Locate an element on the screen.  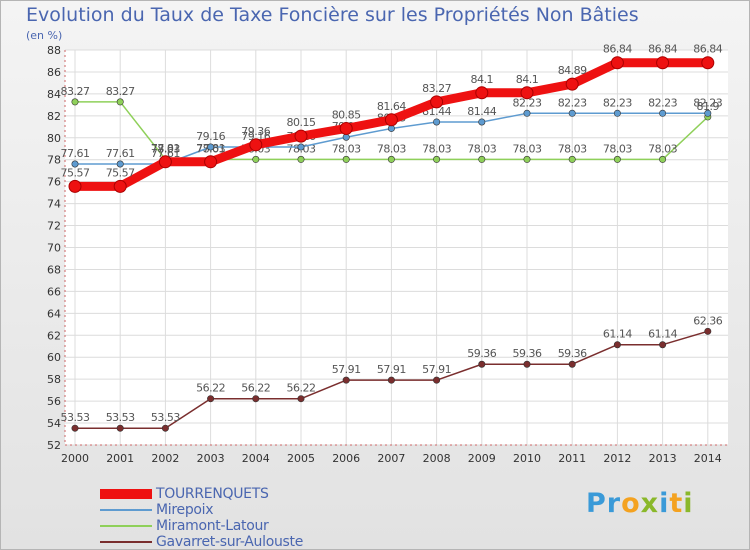
legend-swatch-miramont-latour is located at coordinates (126, 526).